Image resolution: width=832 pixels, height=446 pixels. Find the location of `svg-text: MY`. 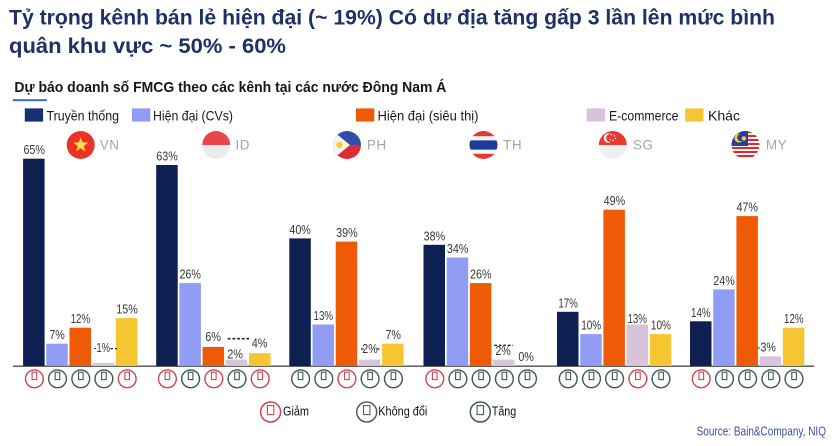

svg-text: MY is located at coordinates (776, 144).